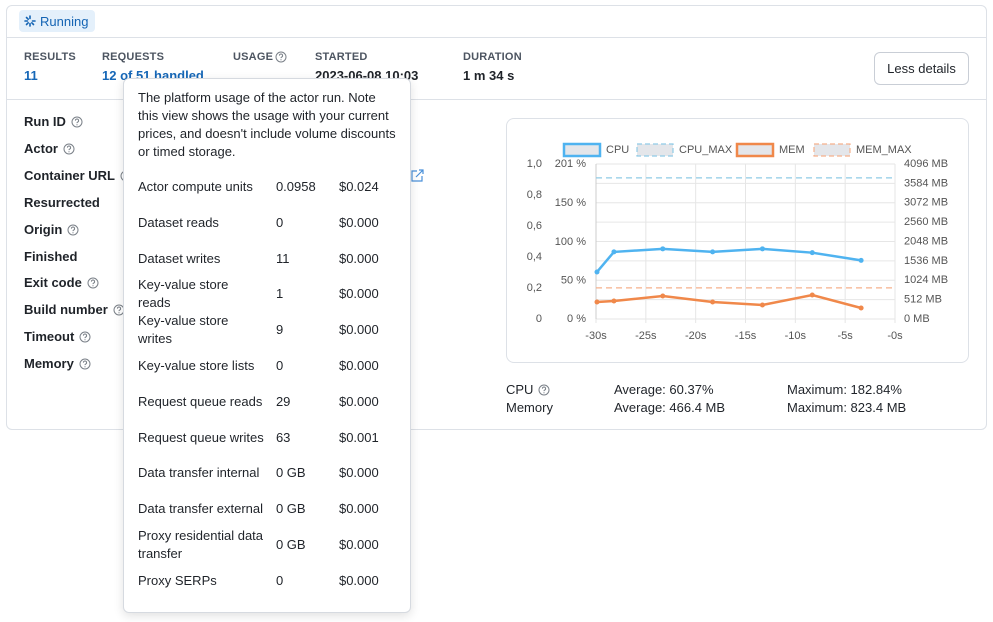 The image size is (993, 622). What do you see at coordinates (596, 336) in the screenshot?
I see `x-tick-label: -30s` at bounding box center [596, 336].